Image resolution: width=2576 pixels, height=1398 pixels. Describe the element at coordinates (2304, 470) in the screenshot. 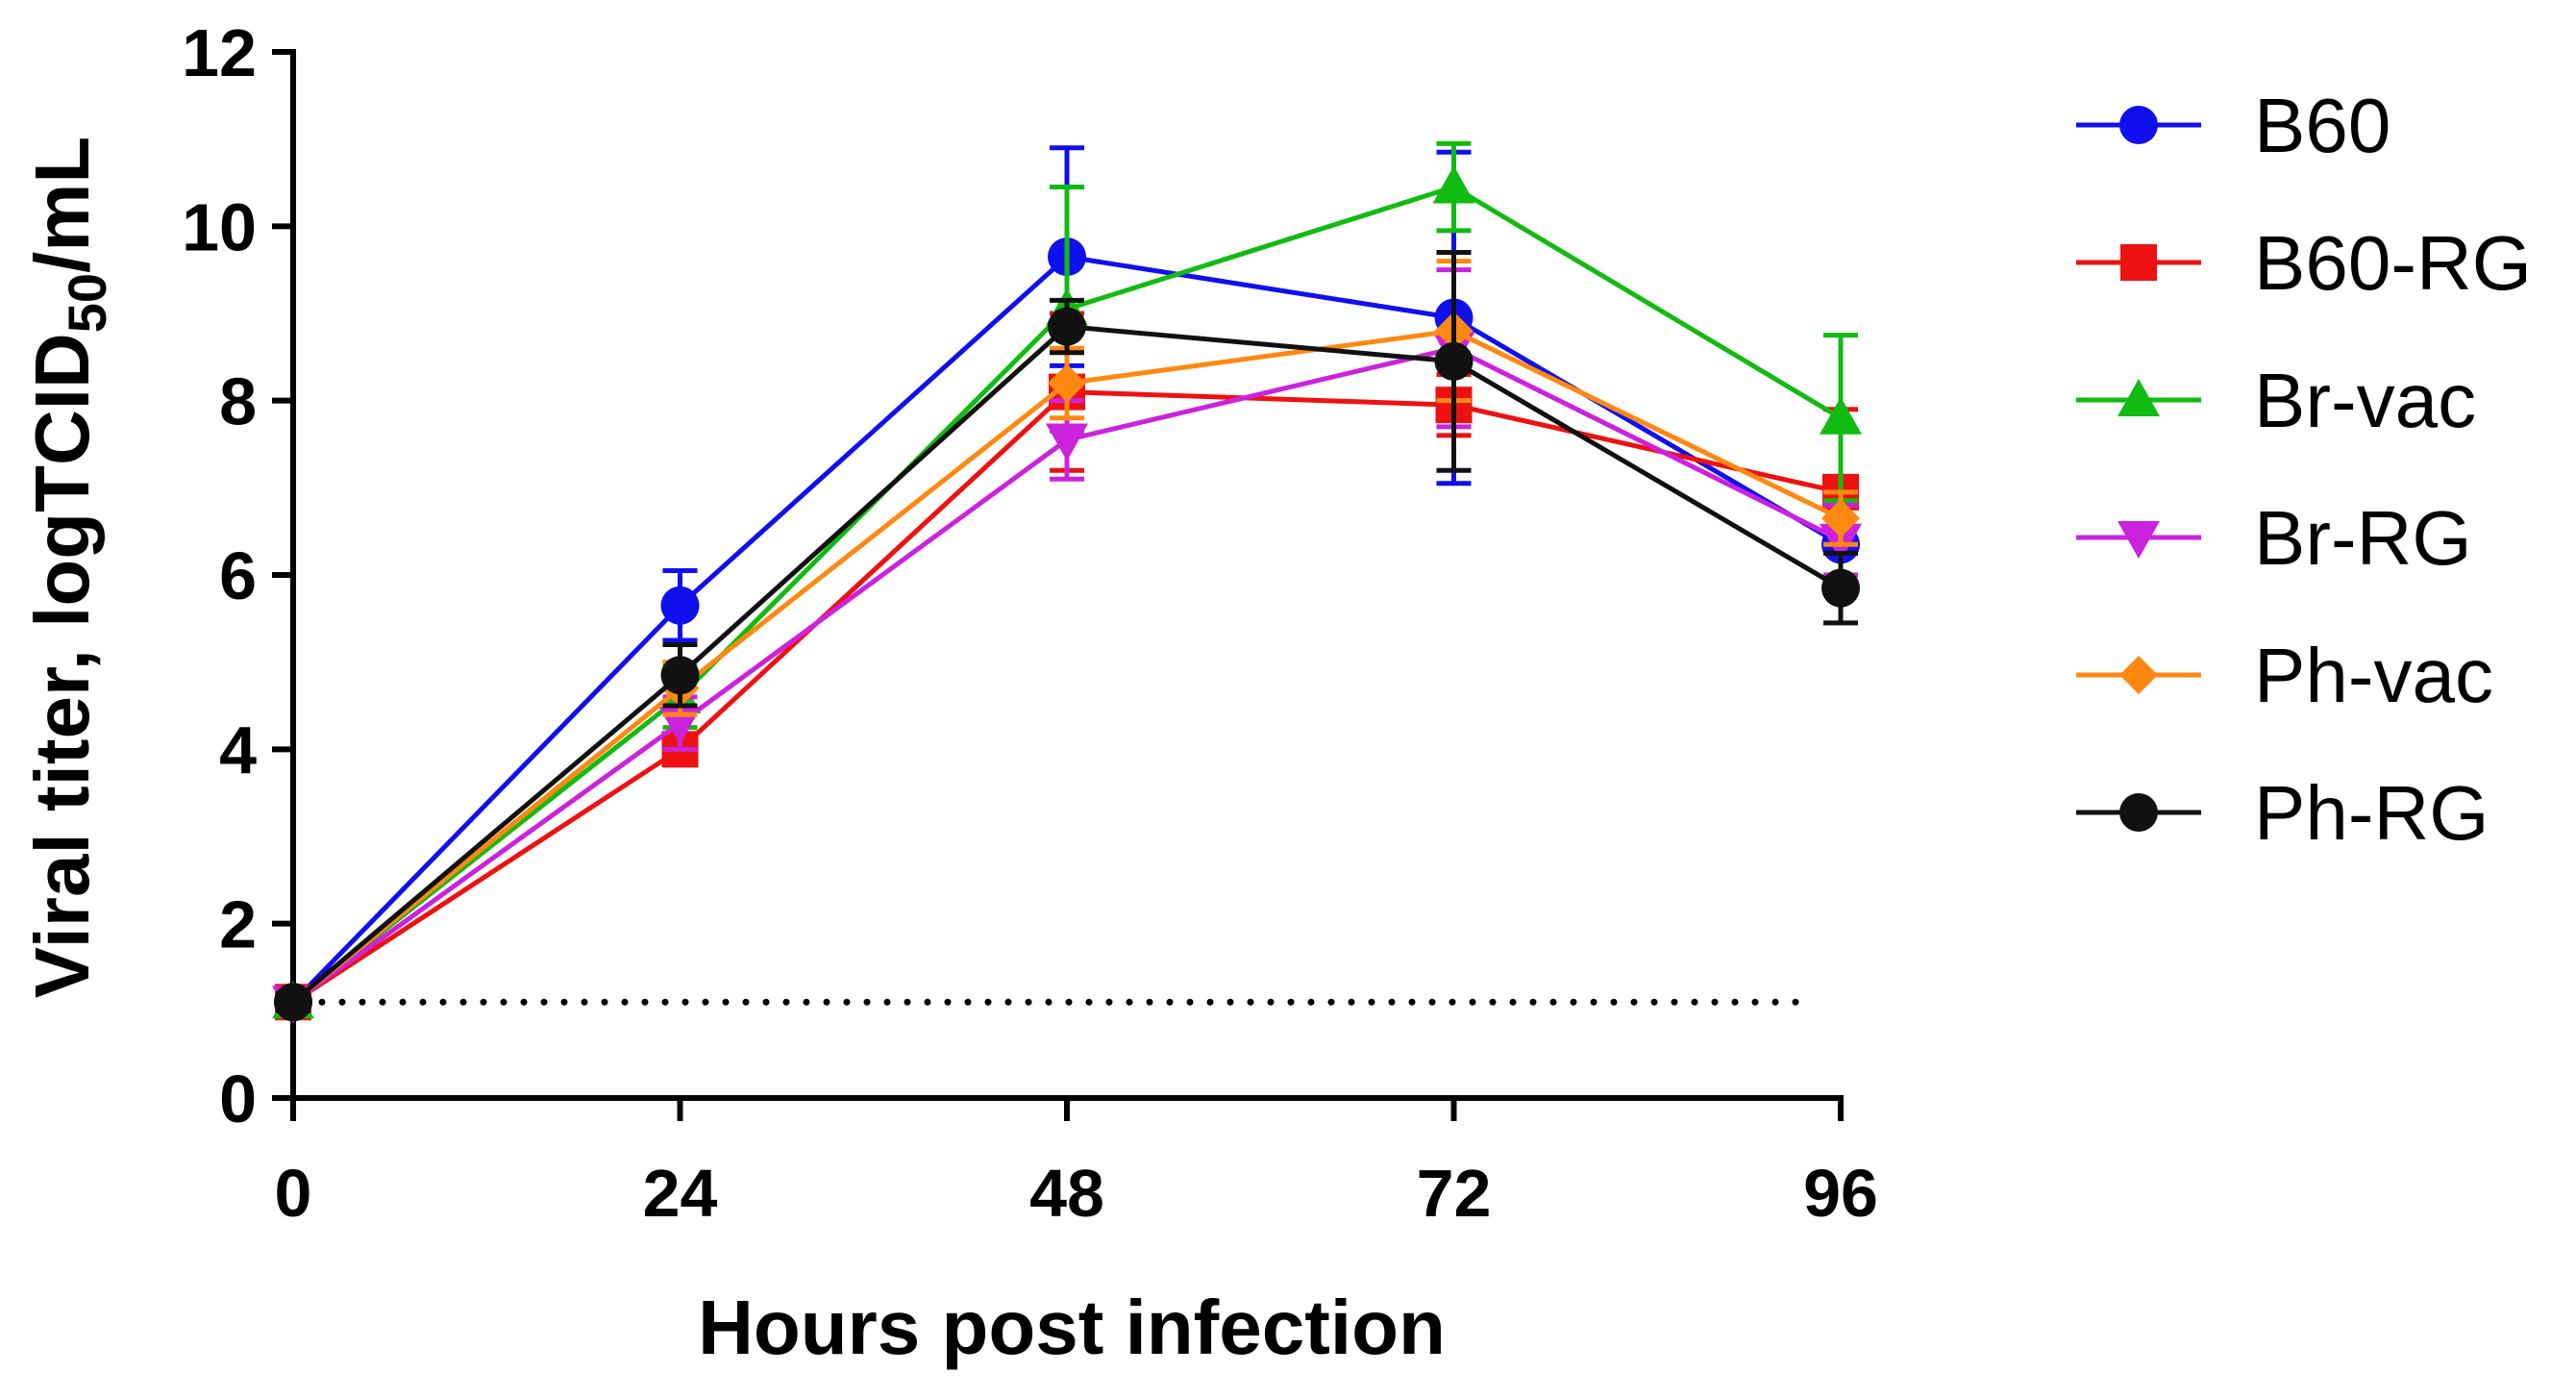

I see `legend: B60 B60-RG Br-vac Br-RG Ph-vac Ph-RG` at that location.